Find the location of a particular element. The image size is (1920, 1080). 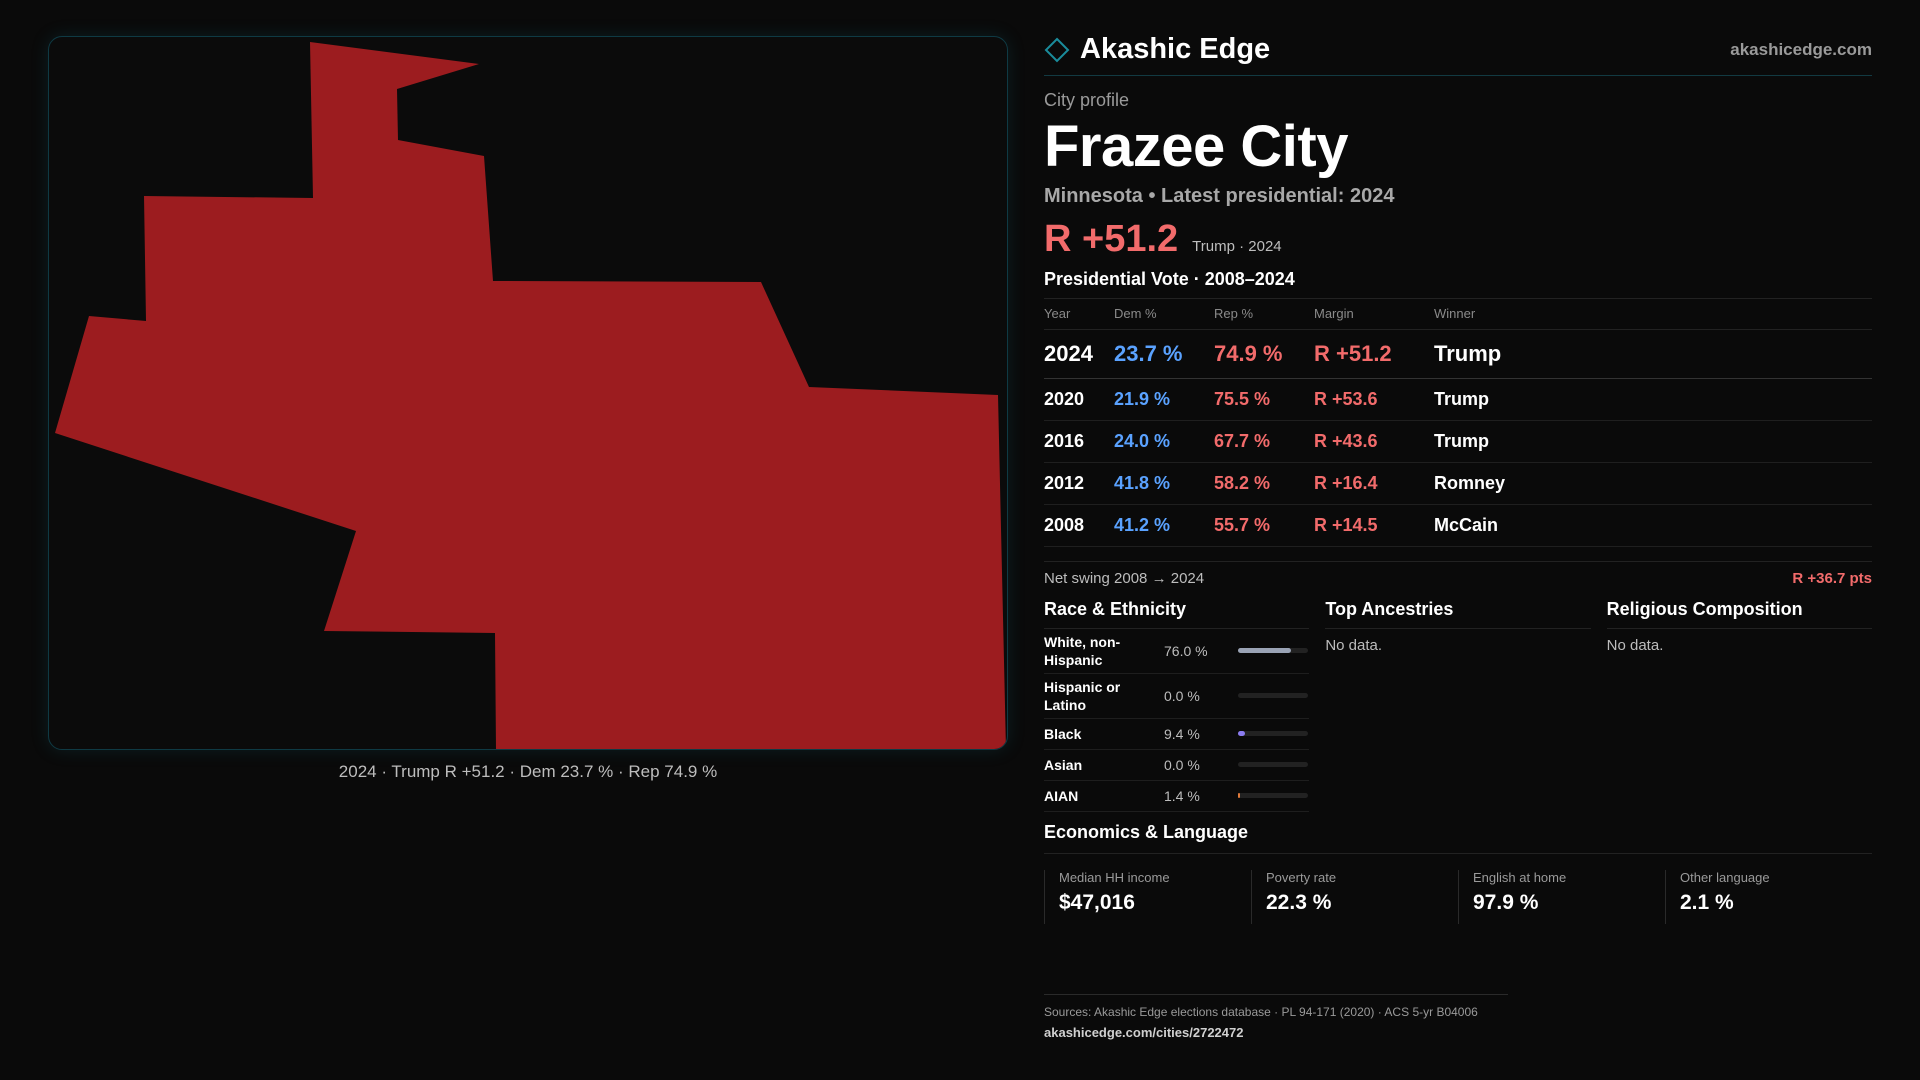

brand-header: Akashic Edge akashicedge.com is located at coordinates (1458, 54).